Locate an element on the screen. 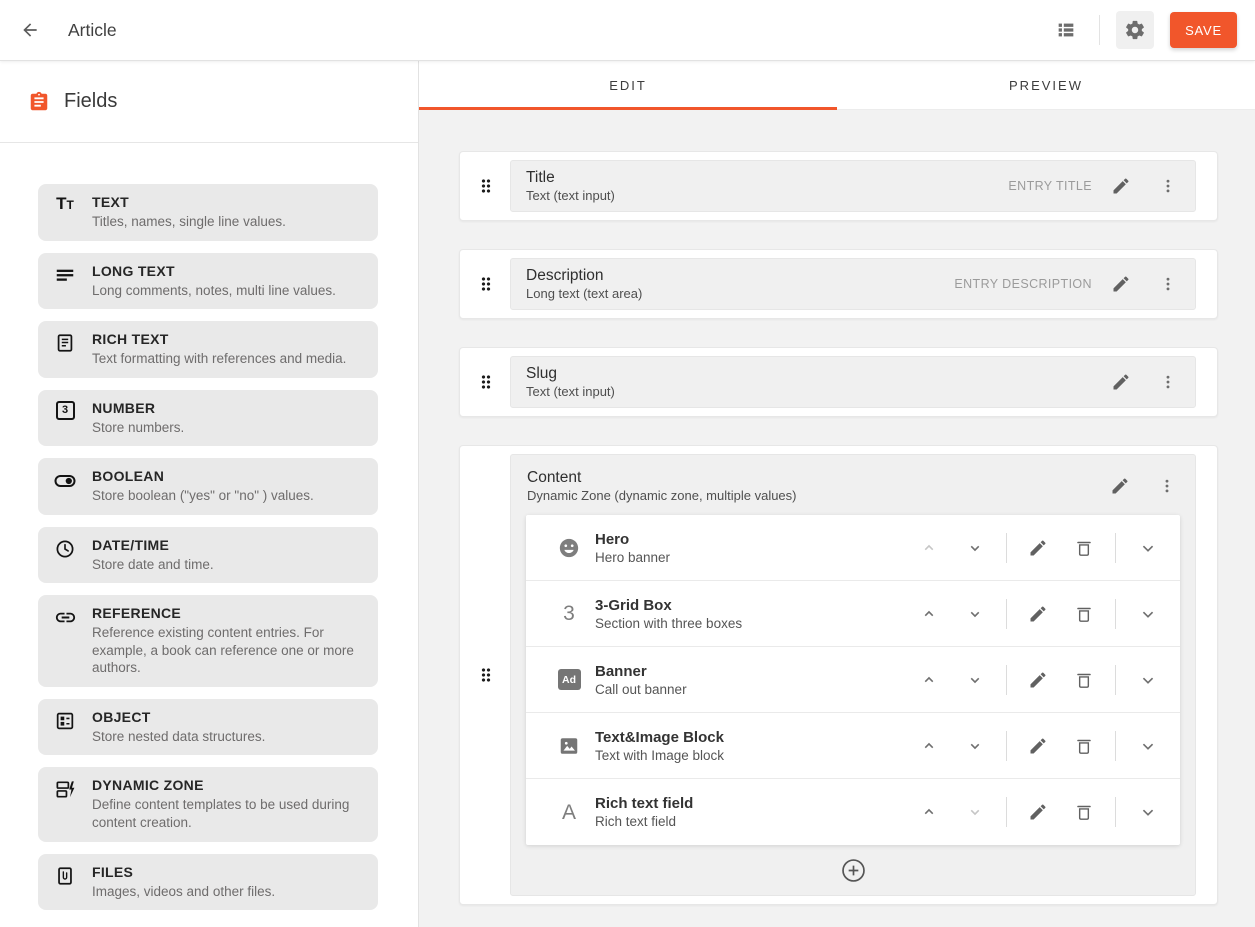  plus-circle-icon is located at coordinates (853, 870).